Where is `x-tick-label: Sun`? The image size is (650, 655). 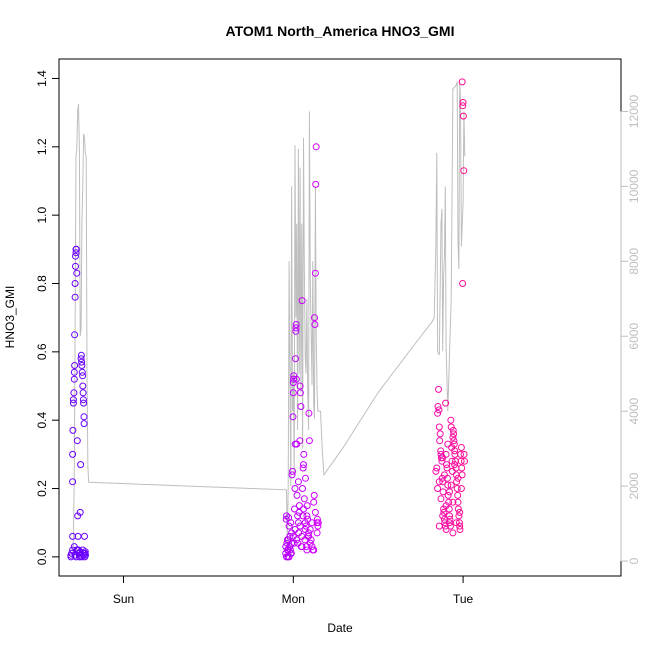 x-tick-label: Sun is located at coordinates (123, 599).